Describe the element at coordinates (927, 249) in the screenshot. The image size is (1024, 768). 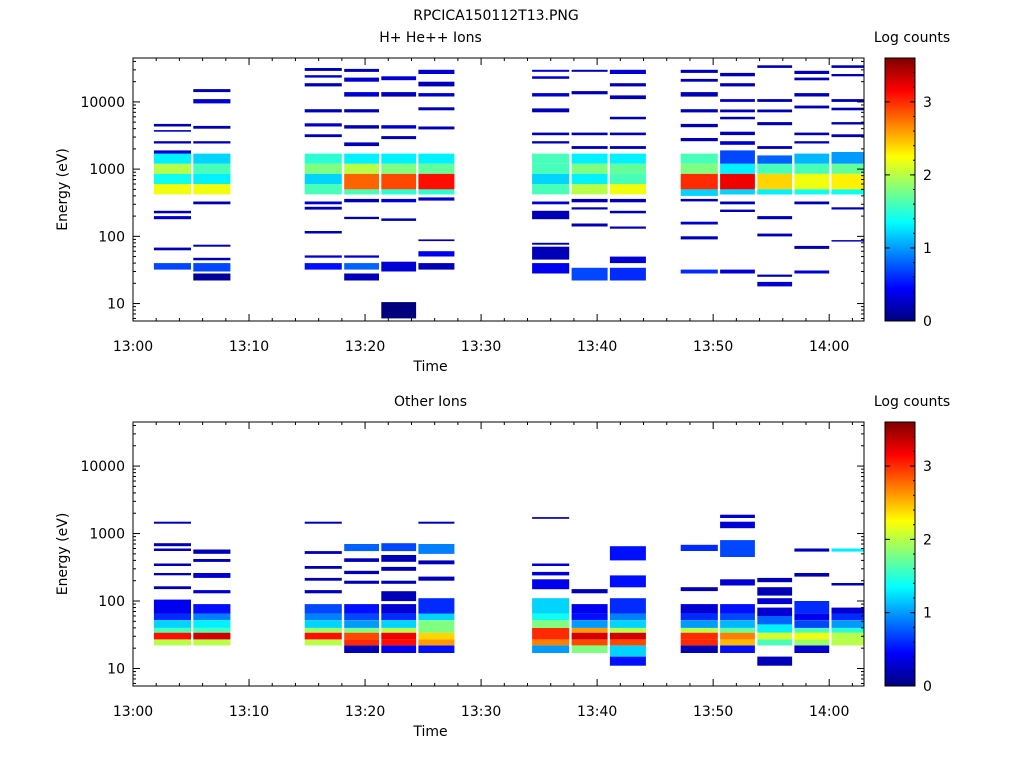
I see `colorbar-tick-label: 1` at that location.